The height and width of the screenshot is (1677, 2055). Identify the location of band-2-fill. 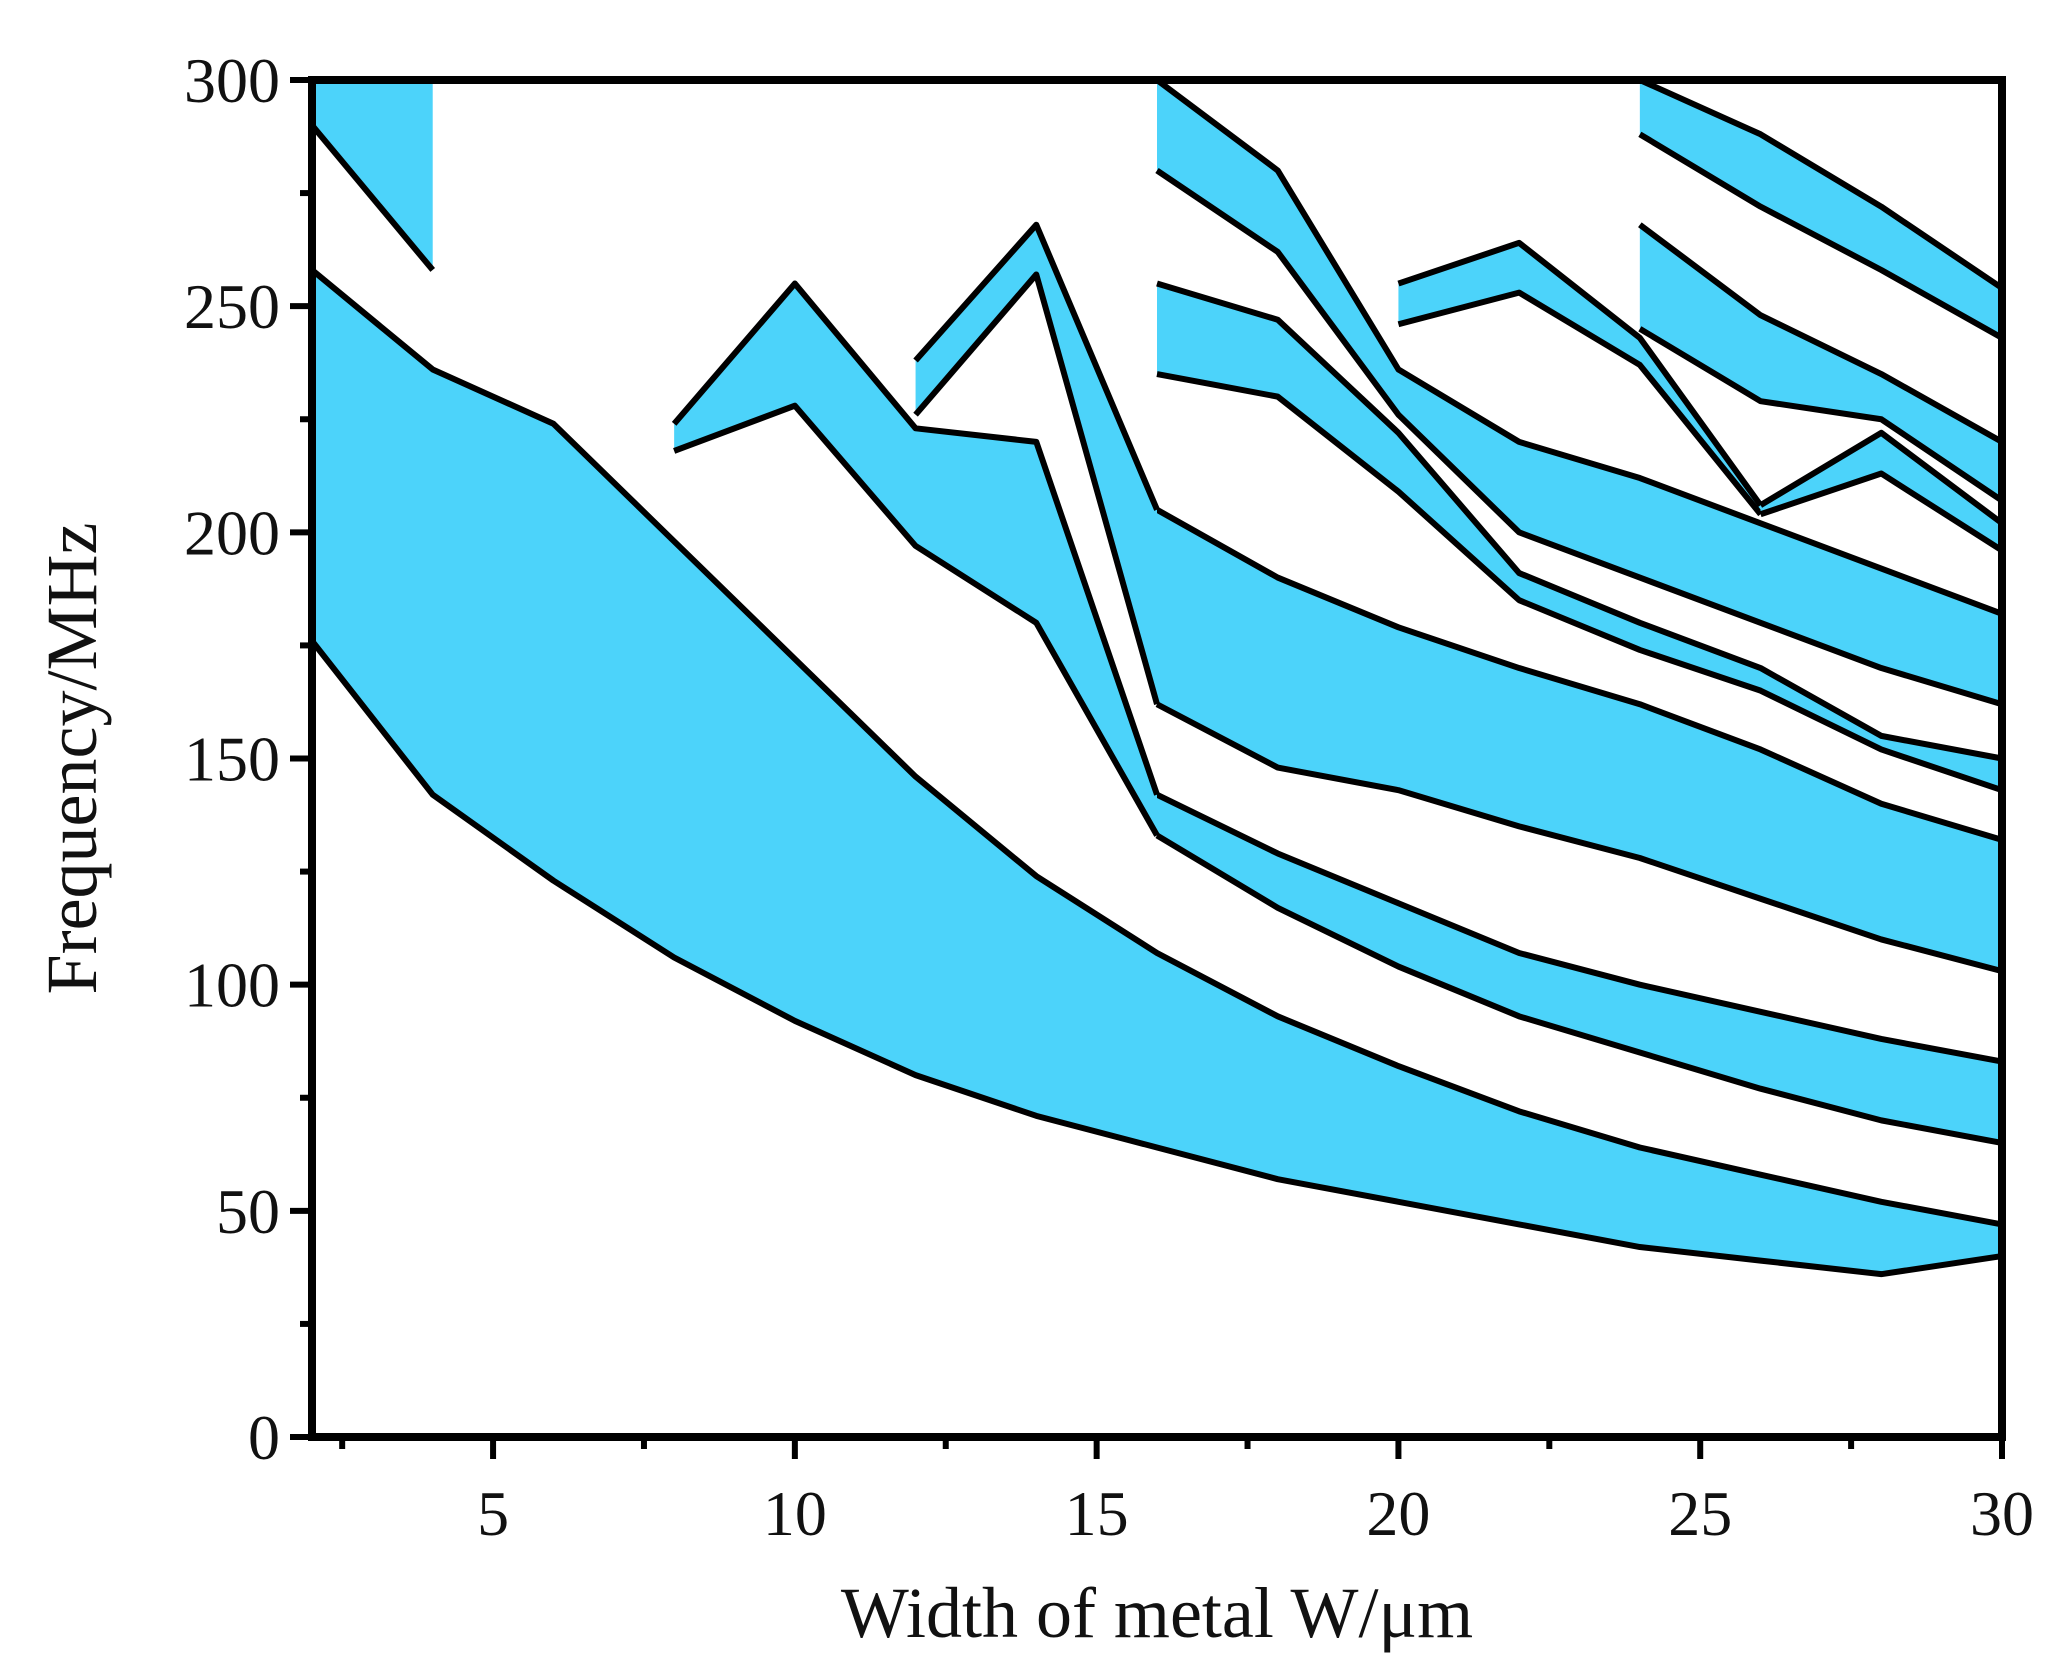
(1579, 968).